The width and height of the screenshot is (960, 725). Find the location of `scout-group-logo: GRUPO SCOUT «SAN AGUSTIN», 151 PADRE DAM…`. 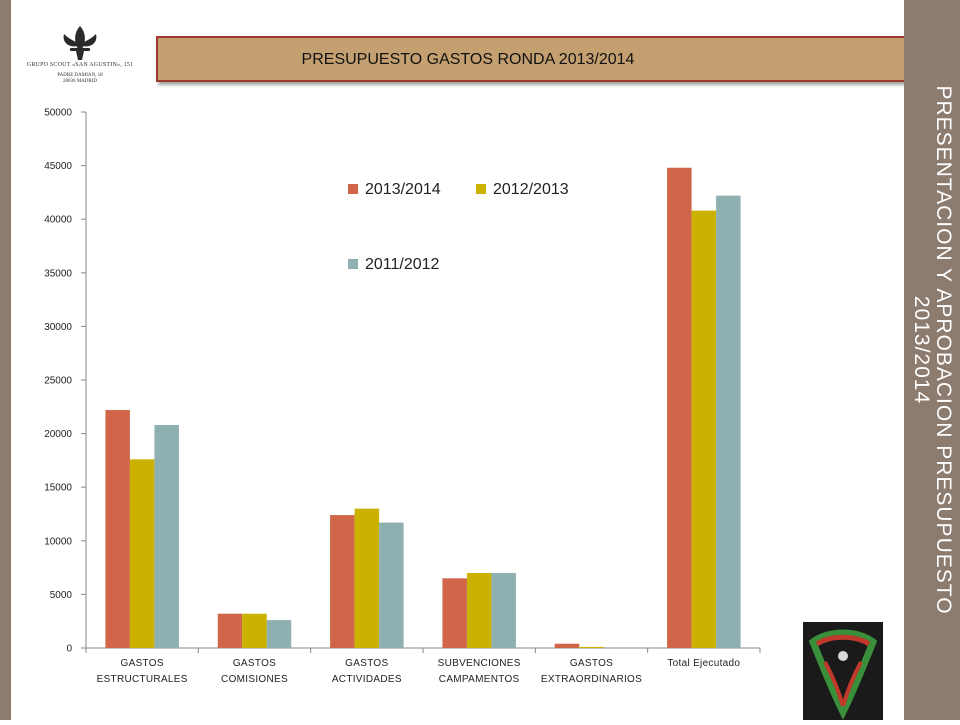

scout-group-logo: GRUPO SCOUT «SAN AGUSTIN», 151 PADRE DAM… is located at coordinates (80, 57).